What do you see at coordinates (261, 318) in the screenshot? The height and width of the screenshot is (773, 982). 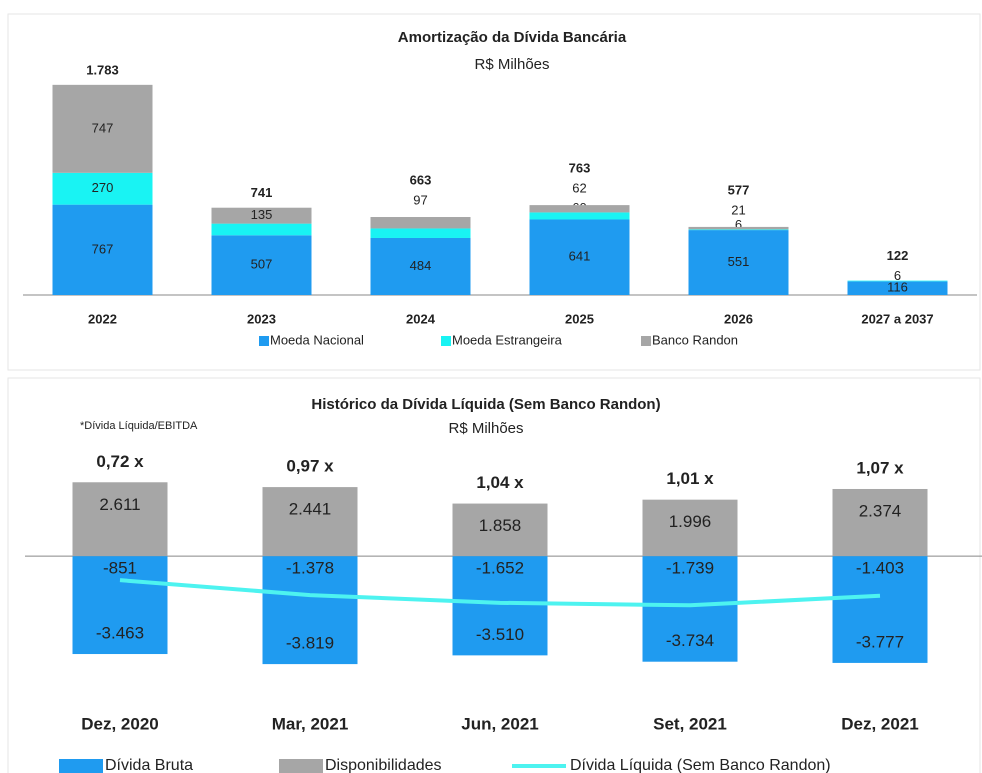 I see `x-tick-label: 2023` at bounding box center [261, 318].